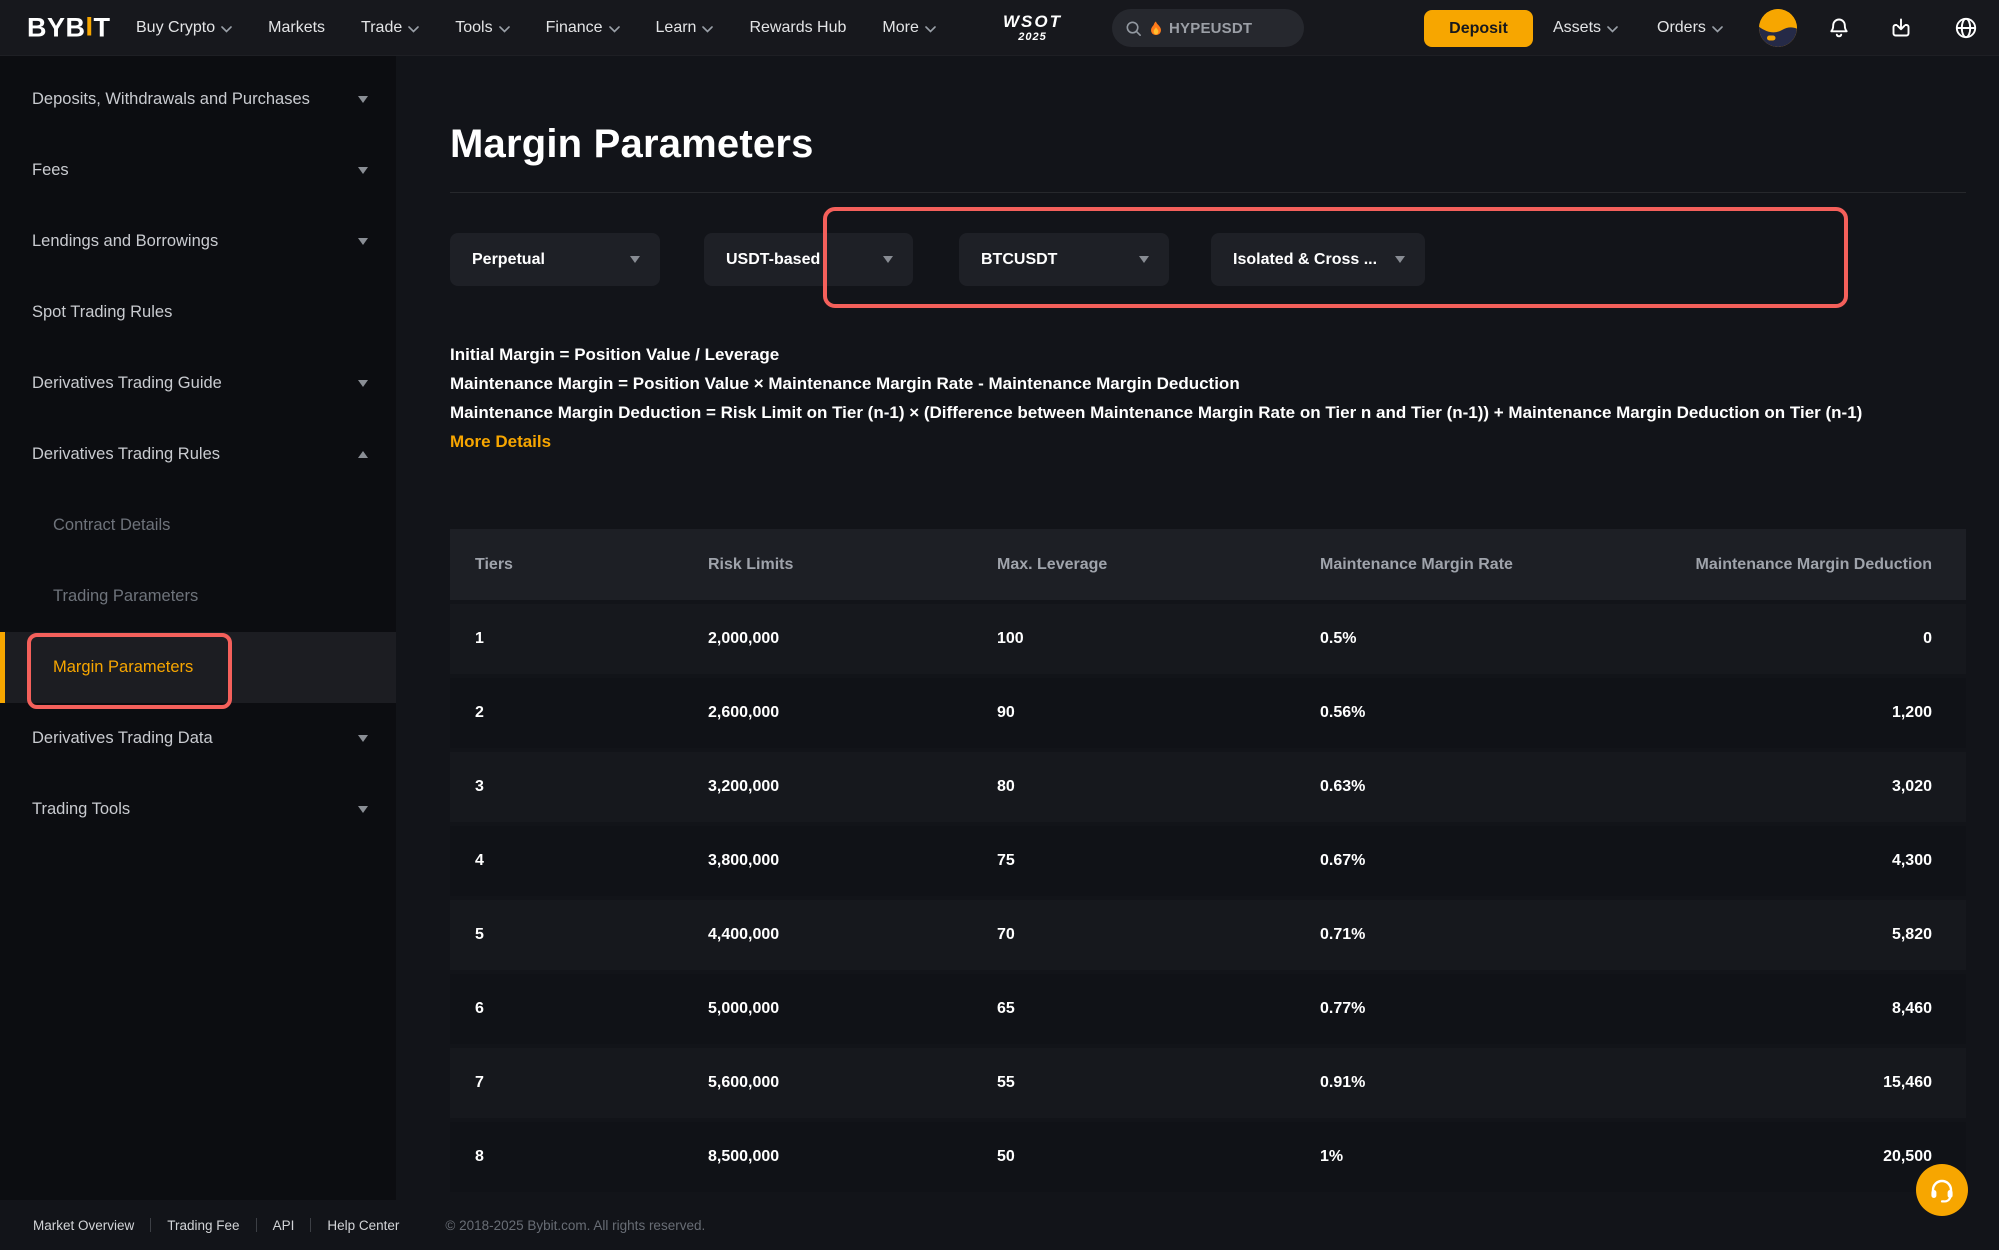 The height and width of the screenshot is (1250, 1999). I want to click on cell-mm-deduction: 8,460, so click(1911, 1008).